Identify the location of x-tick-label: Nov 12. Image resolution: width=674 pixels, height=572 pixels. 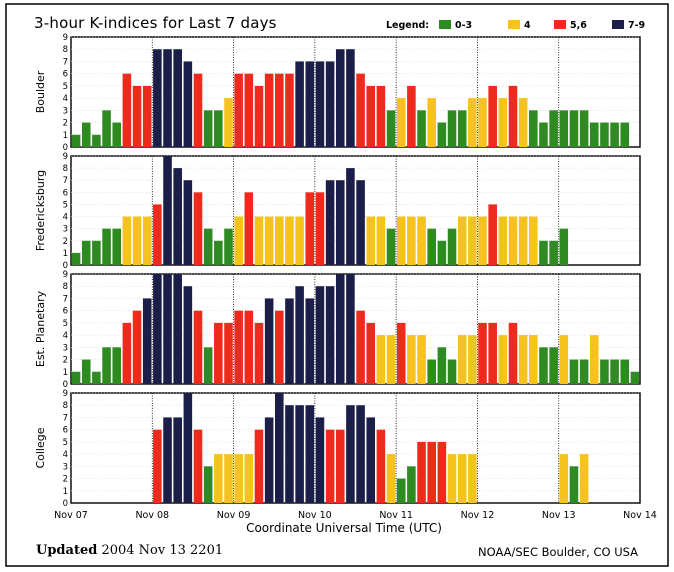
(478, 515).